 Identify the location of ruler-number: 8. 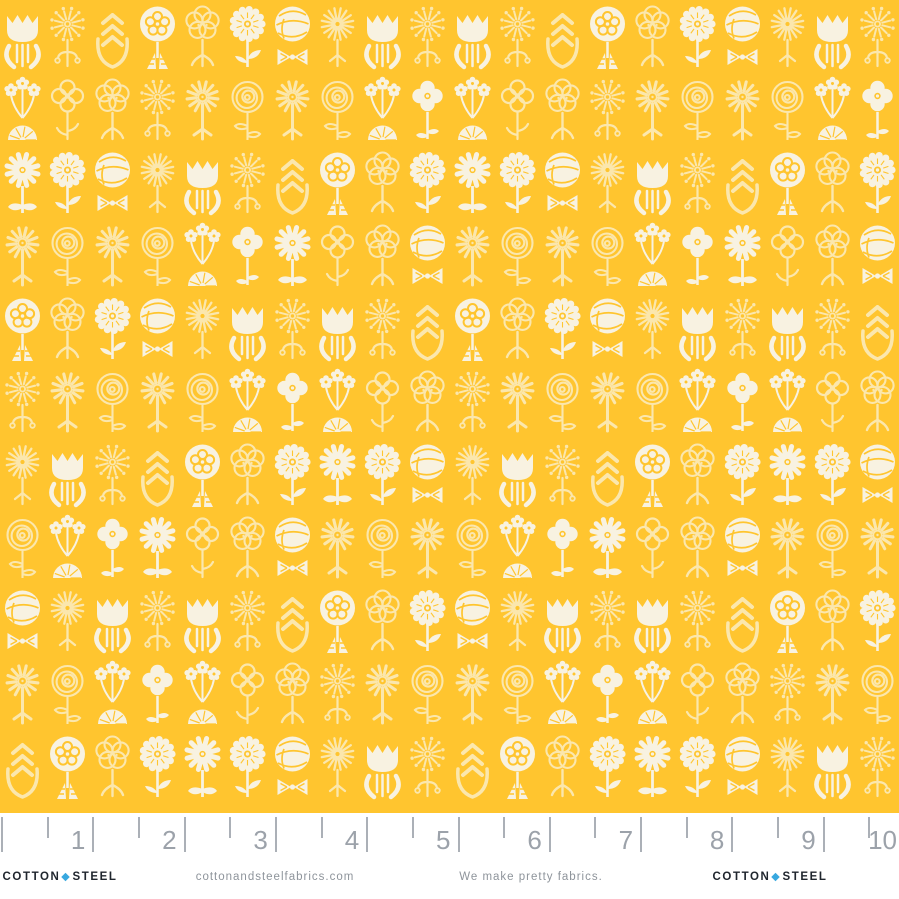
(717, 840).